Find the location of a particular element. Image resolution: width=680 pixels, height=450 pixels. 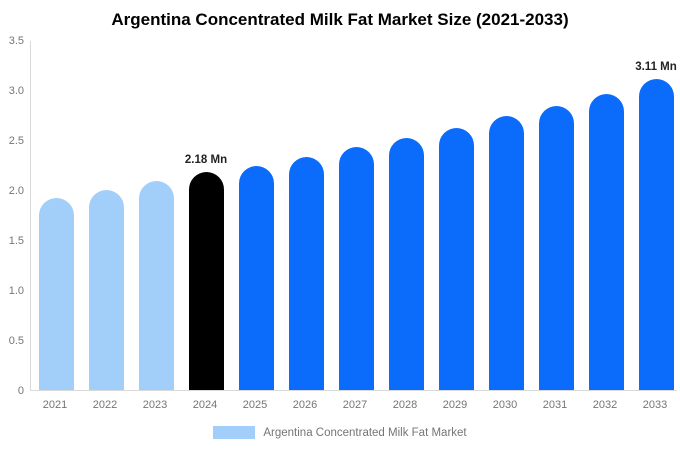

bar-2024 is located at coordinates (206, 281).